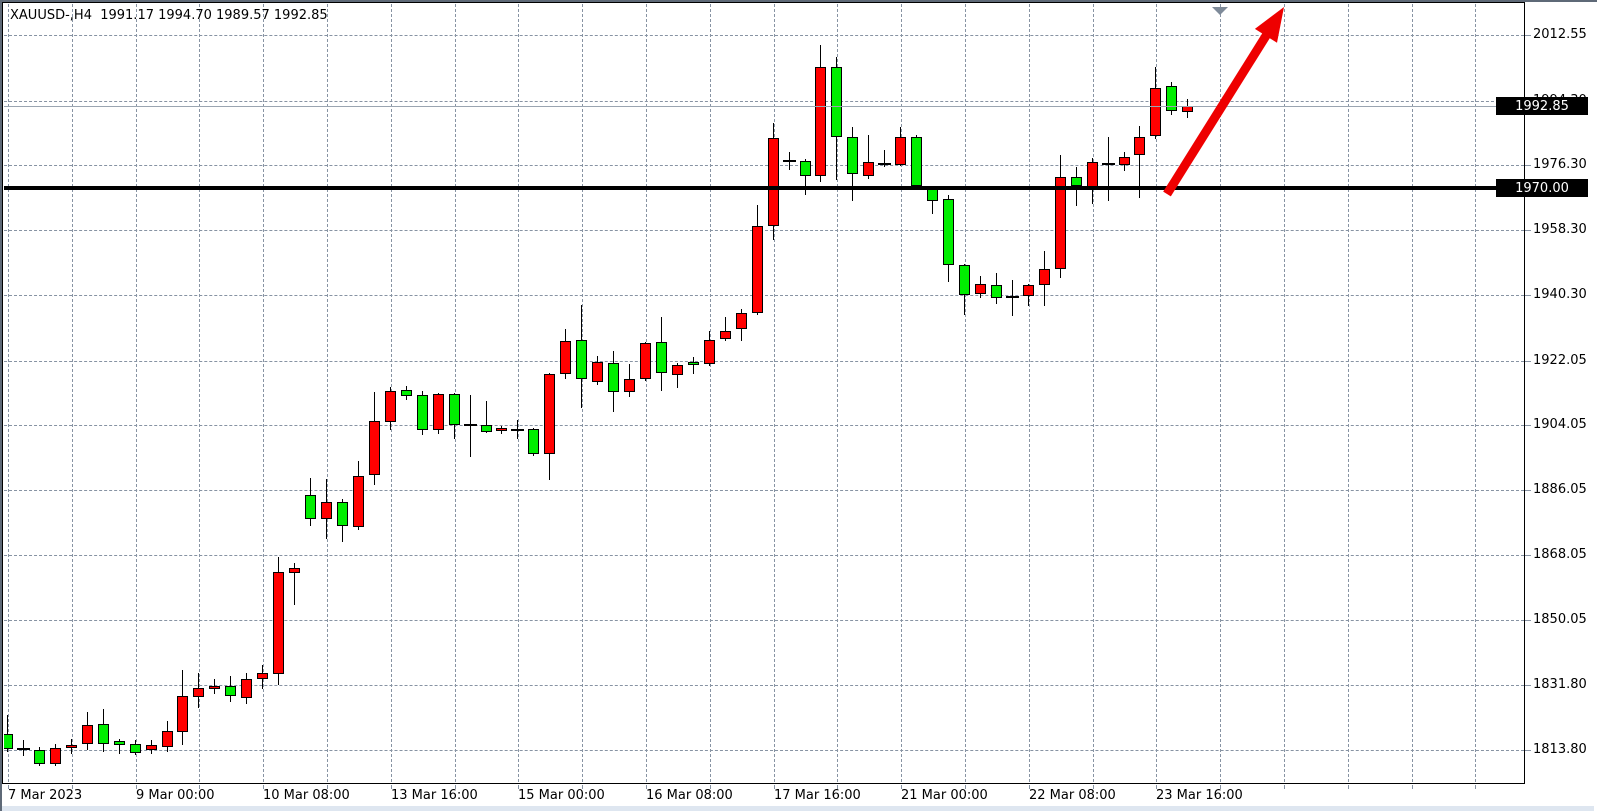  Describe the element at coordinates (1560, 229) in the screenshot. I see `price-label: 1958.30` at that location.